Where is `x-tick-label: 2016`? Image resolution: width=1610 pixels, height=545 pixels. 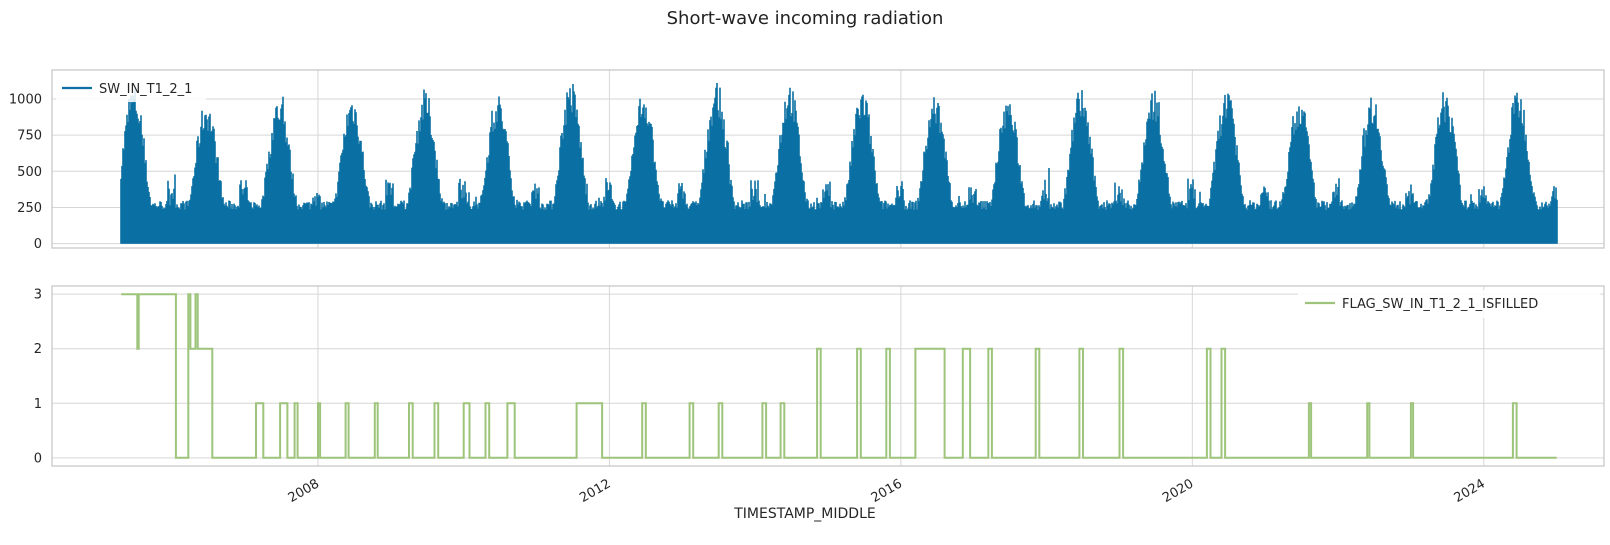 x-tick-label: 2016 is located at coordinates (887, 491).